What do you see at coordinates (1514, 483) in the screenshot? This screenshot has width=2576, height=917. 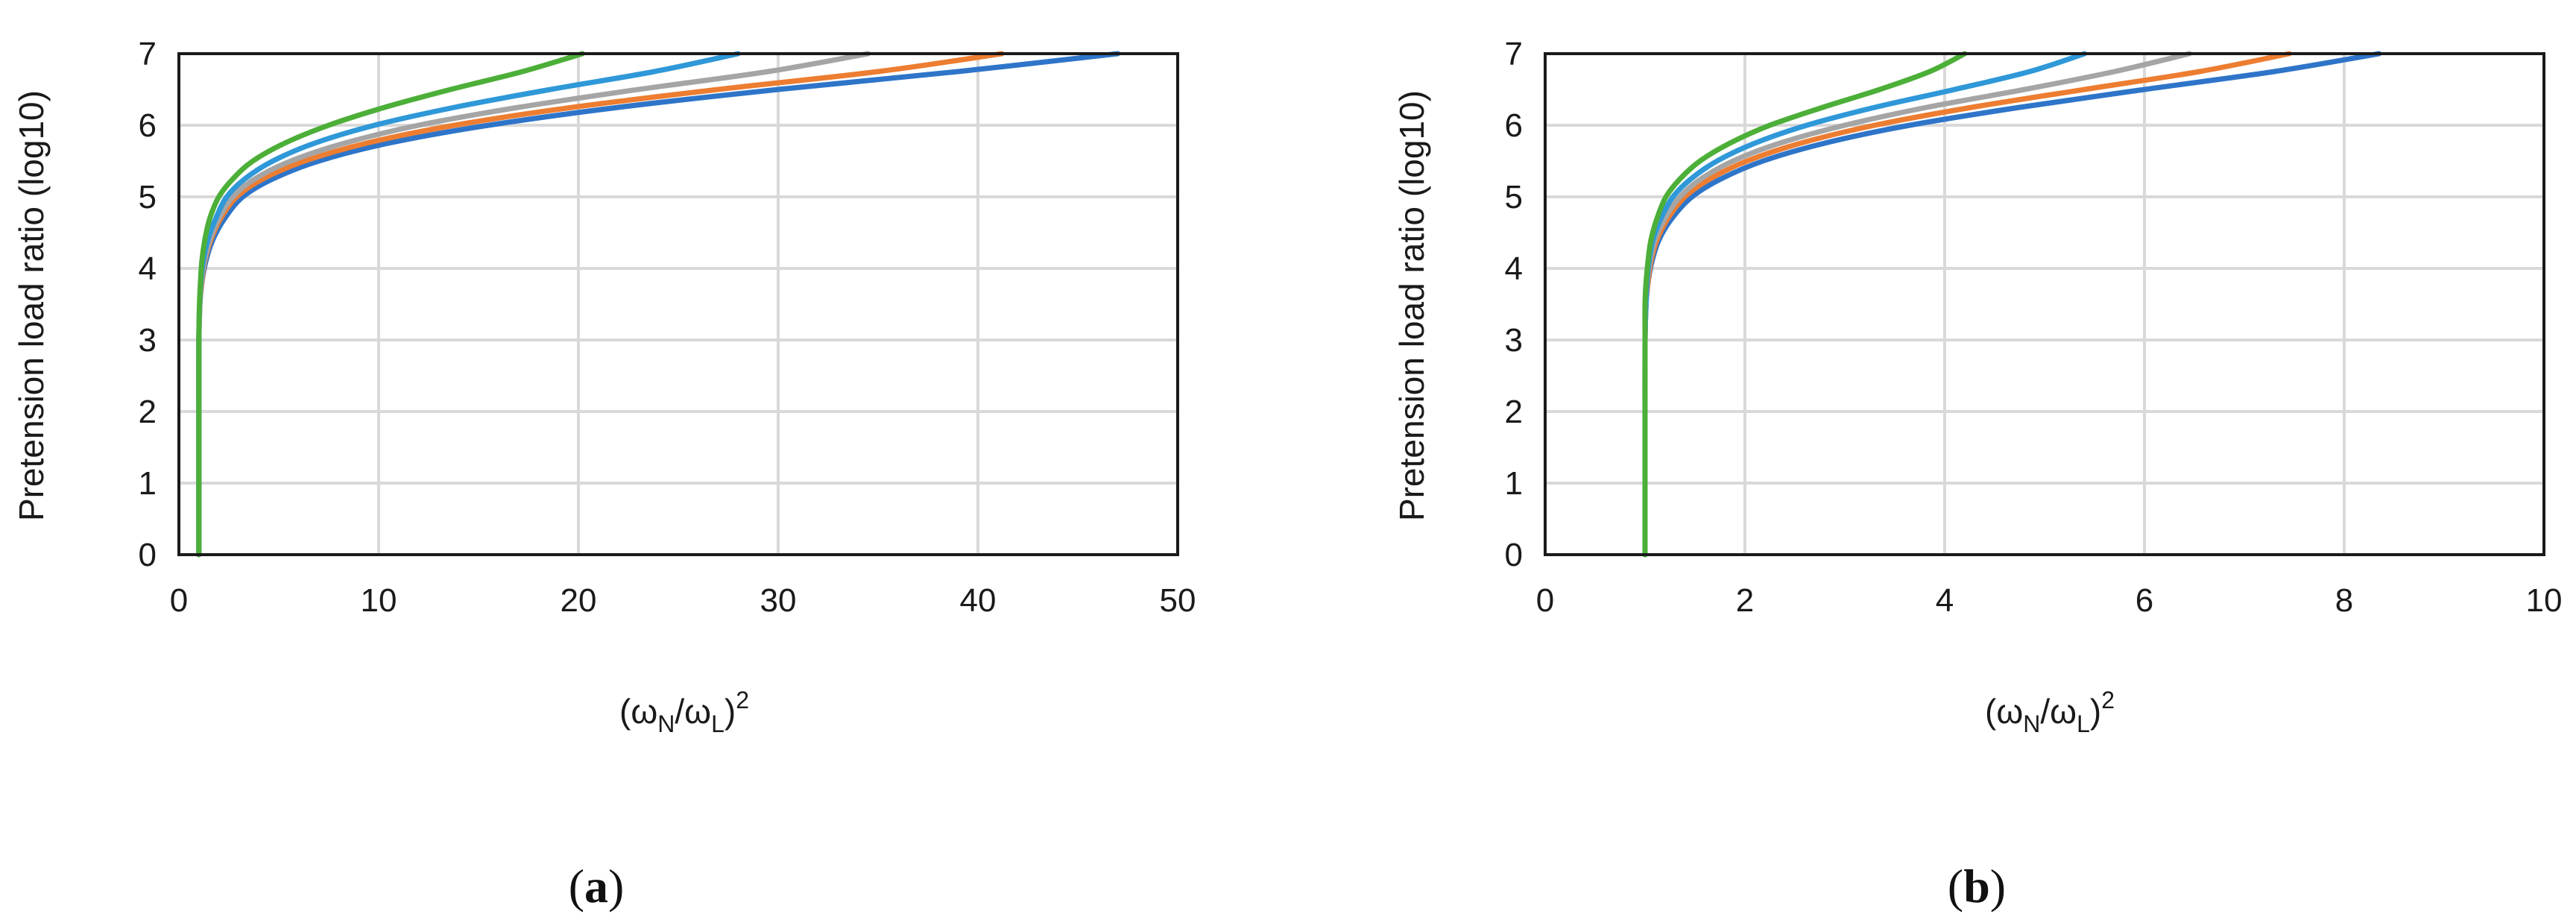 I see `y-tick-label-b-1: 1` at bounding box center [1514, 483].